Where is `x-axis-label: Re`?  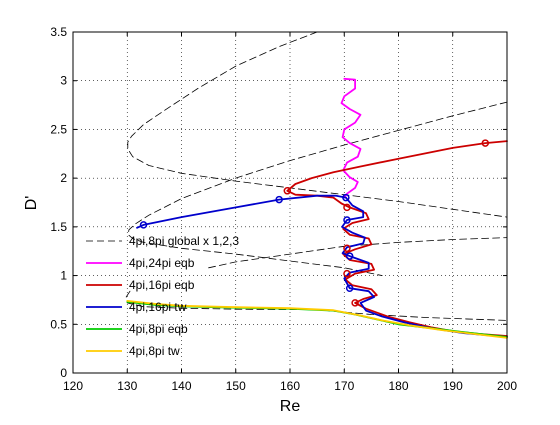
x-axis-label: Re is located at coordinates (290, 406).